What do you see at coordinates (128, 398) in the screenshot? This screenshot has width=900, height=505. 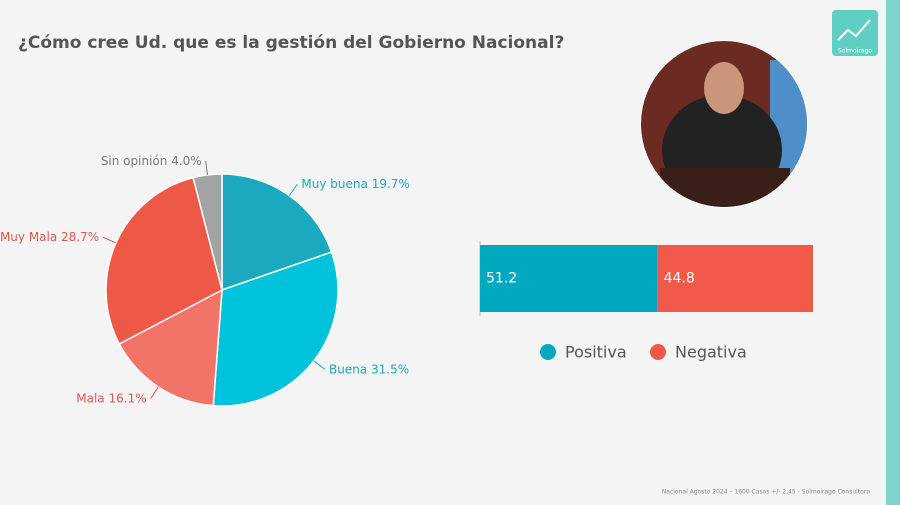 I see `slice-value: 16.1%` at bounding box center [128, 398].